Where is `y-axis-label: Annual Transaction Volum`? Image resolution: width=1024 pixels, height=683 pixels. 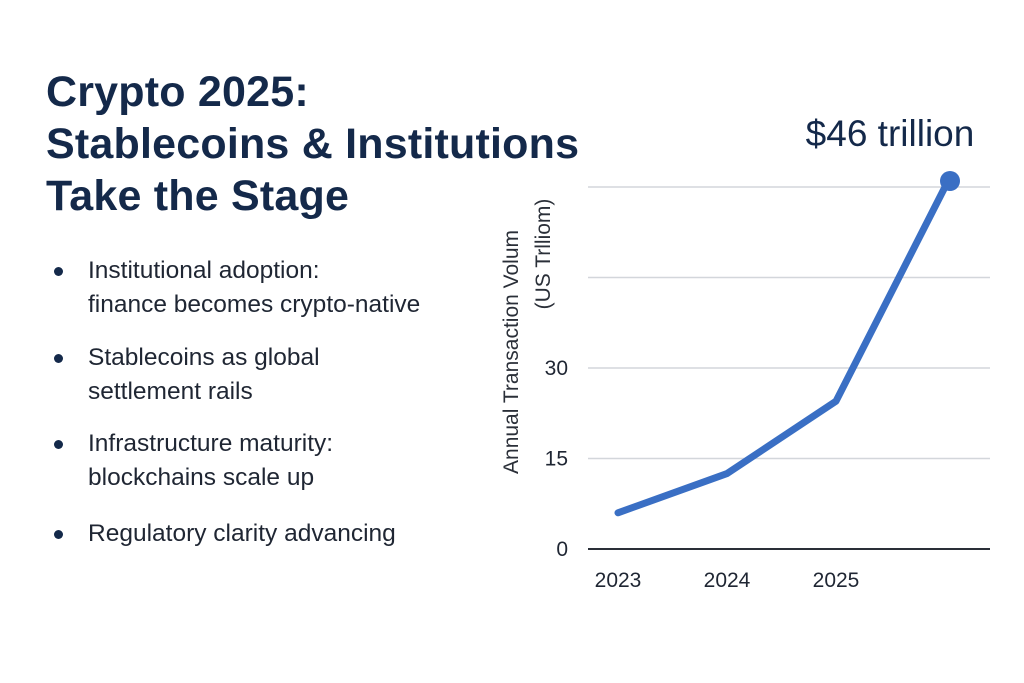 y-axis-label: Annual Transaction Volum is located at coordinates (511, 352).